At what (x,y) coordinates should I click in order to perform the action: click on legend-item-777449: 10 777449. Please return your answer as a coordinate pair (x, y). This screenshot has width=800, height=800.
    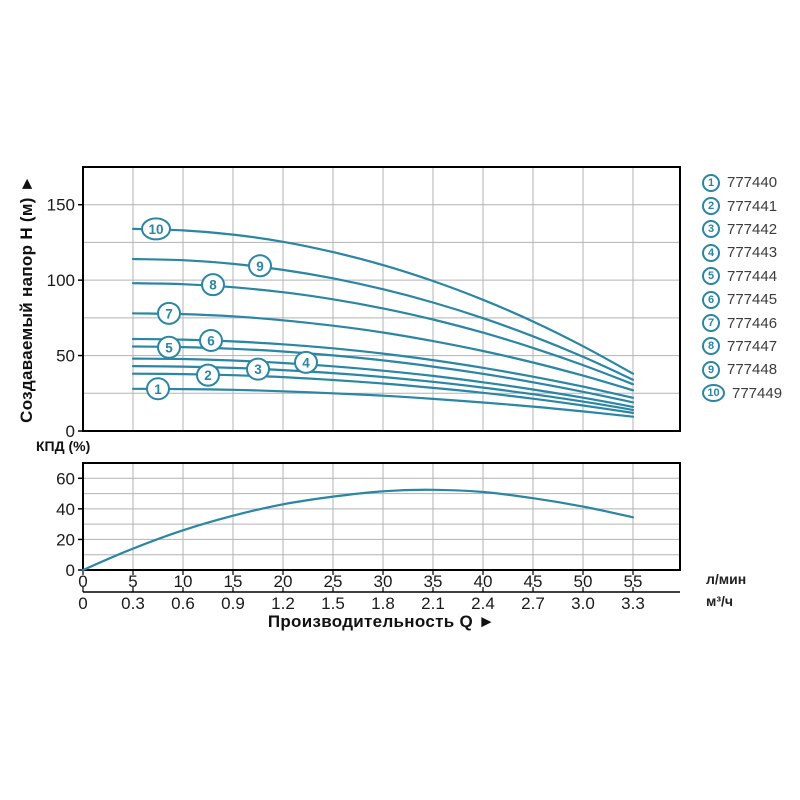
    Looking at the image, I should click on (742, 393).